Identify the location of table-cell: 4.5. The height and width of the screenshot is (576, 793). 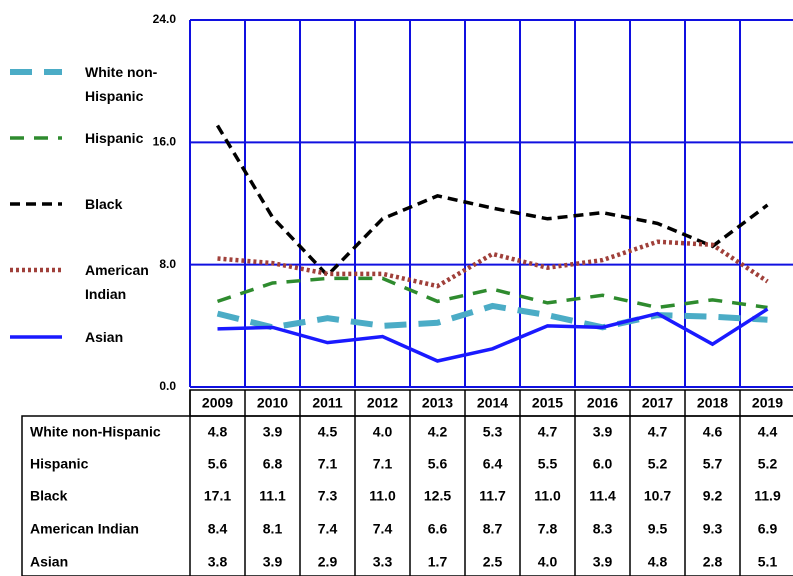
(328, 432).